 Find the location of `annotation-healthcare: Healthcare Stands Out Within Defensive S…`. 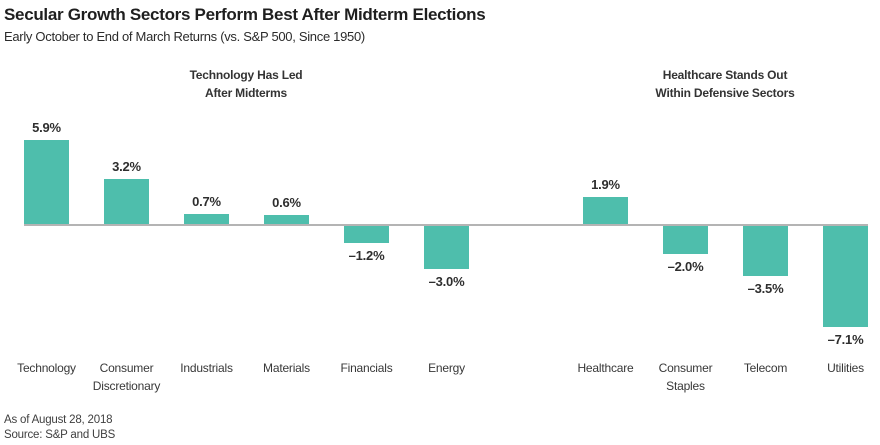

annotation-healthcare: Healthcare Stands Out Within Defensive S… is located at coordinates (725, 84).